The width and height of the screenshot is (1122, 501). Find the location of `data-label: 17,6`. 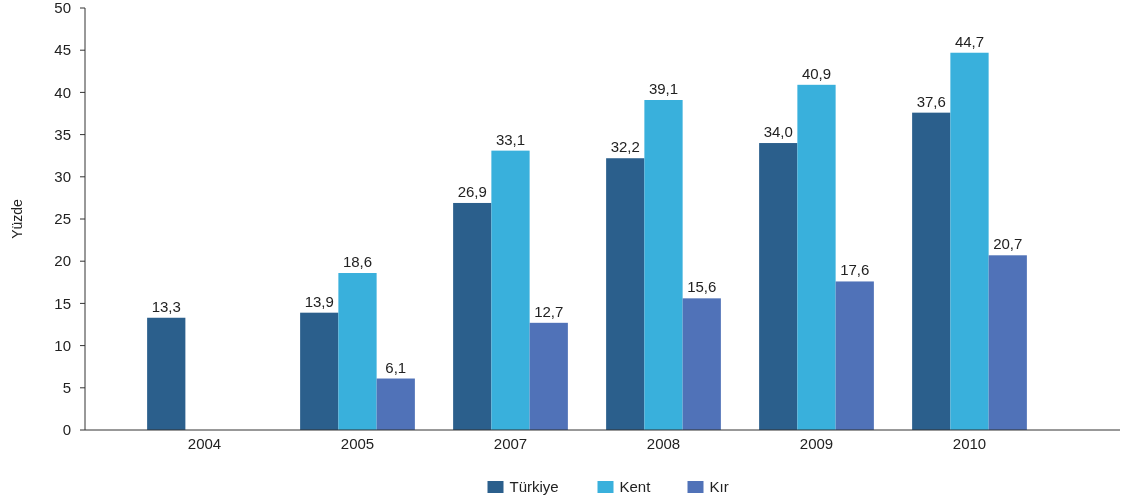

data-label: 17,6 is located at coordinates (855, 270).